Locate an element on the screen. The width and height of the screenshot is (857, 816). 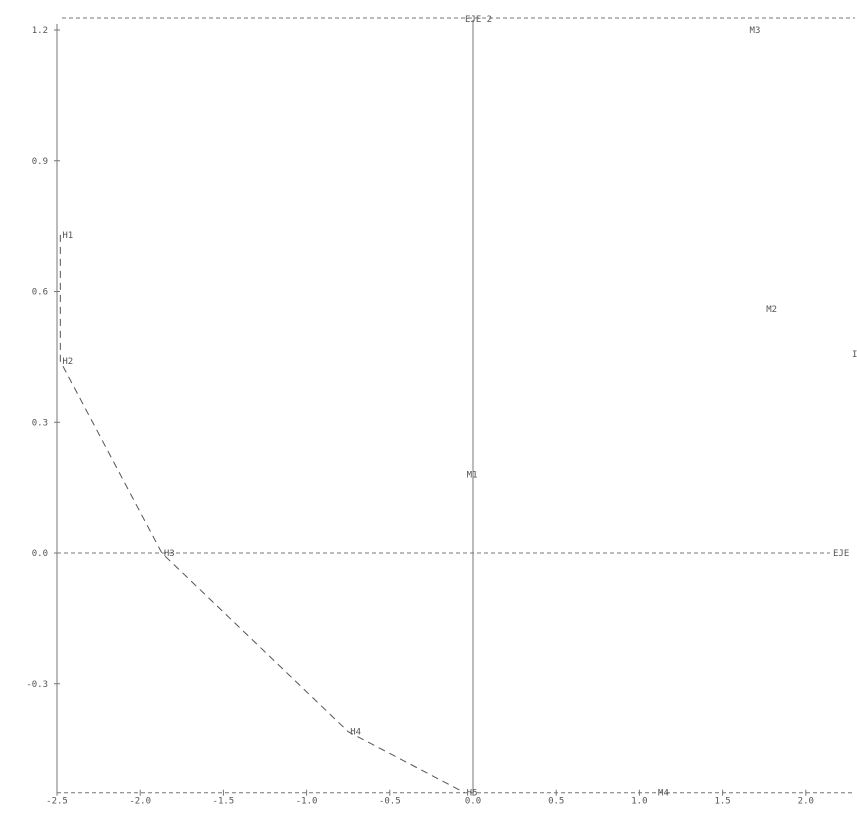
x-tick-label: 2.0 is located at coordinates (806, 802).